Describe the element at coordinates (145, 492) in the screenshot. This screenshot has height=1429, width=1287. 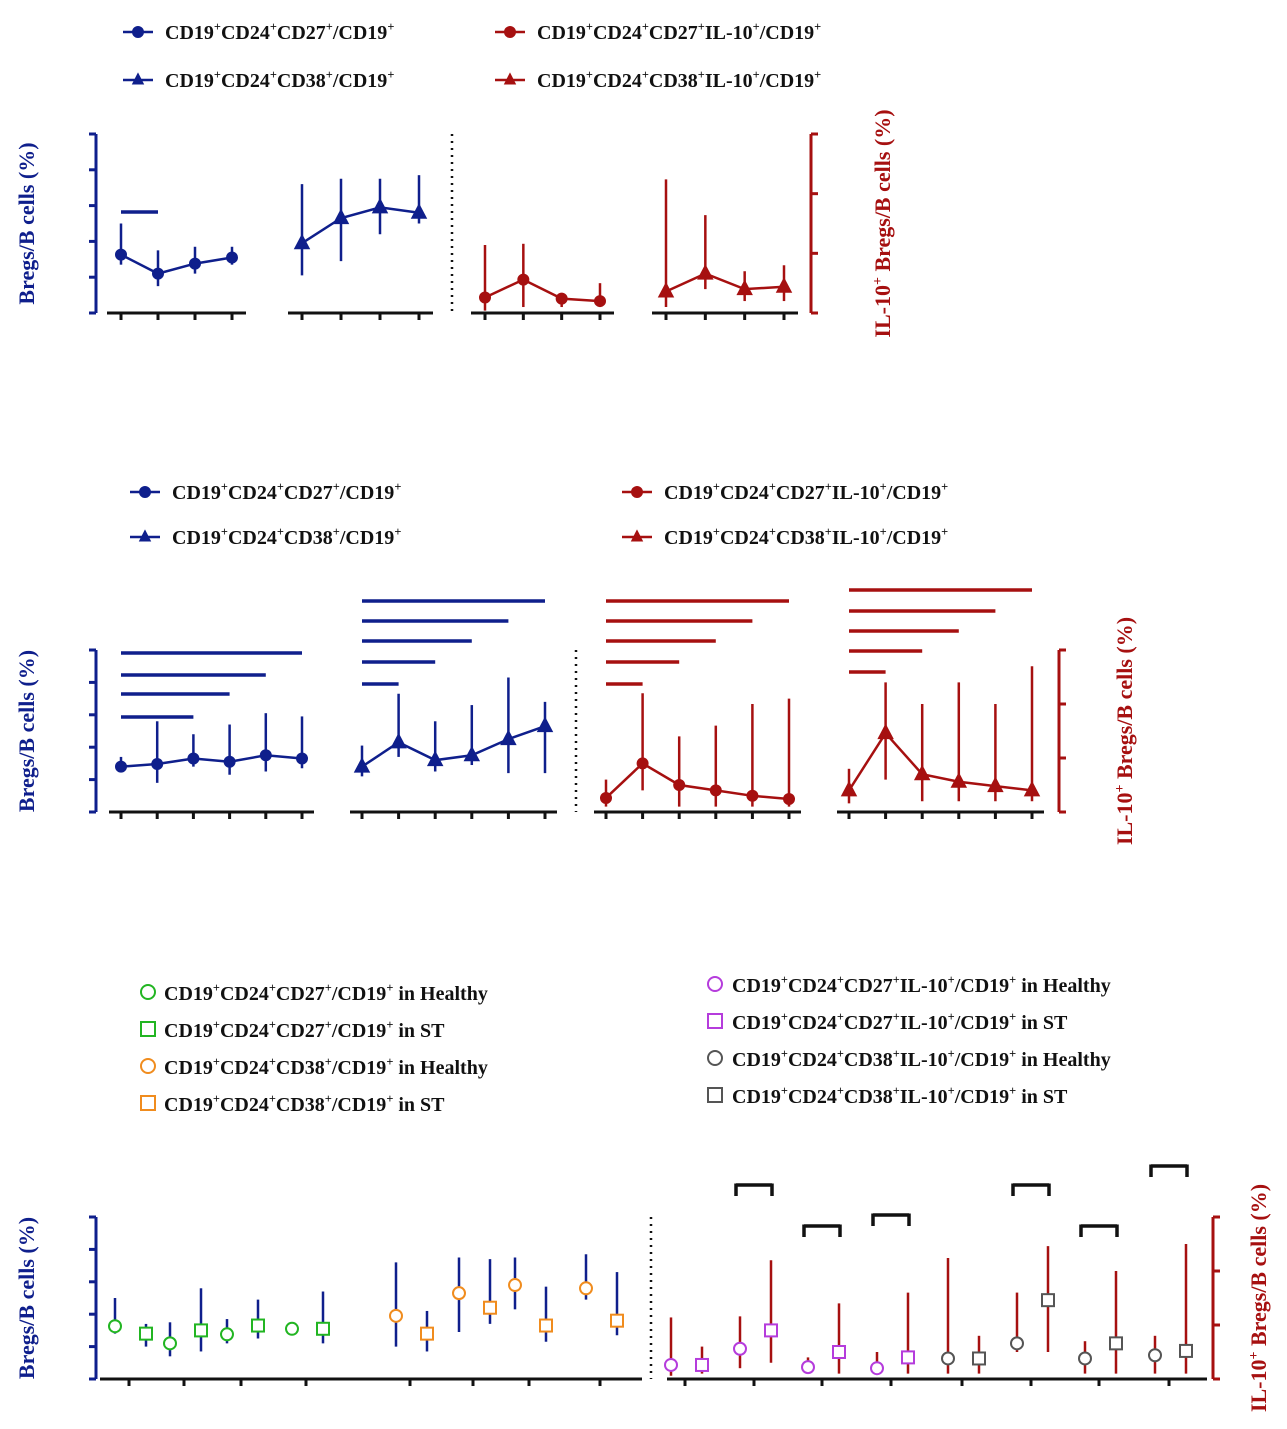
I see `legend-b-cd27-marker` at that location.